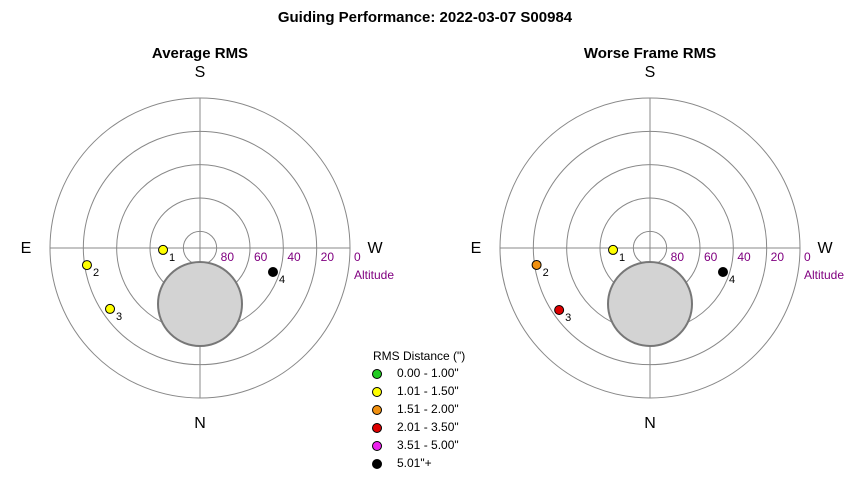 The width and height of the screenshot is (850, 480). What do you see at coordinates (414, 463) in the screenshot?
I see `legend-label: 5.01"+` at bounding box center [414, 463].